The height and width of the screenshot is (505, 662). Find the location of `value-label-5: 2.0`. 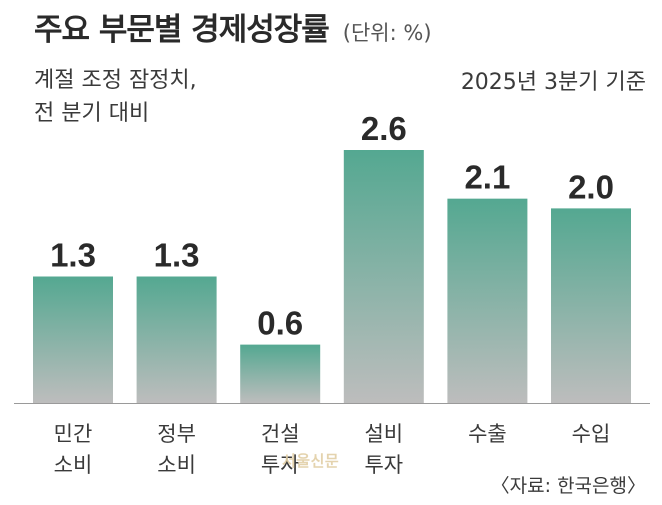

value-label-5: 2.0 is located at coordinates (591, 186).